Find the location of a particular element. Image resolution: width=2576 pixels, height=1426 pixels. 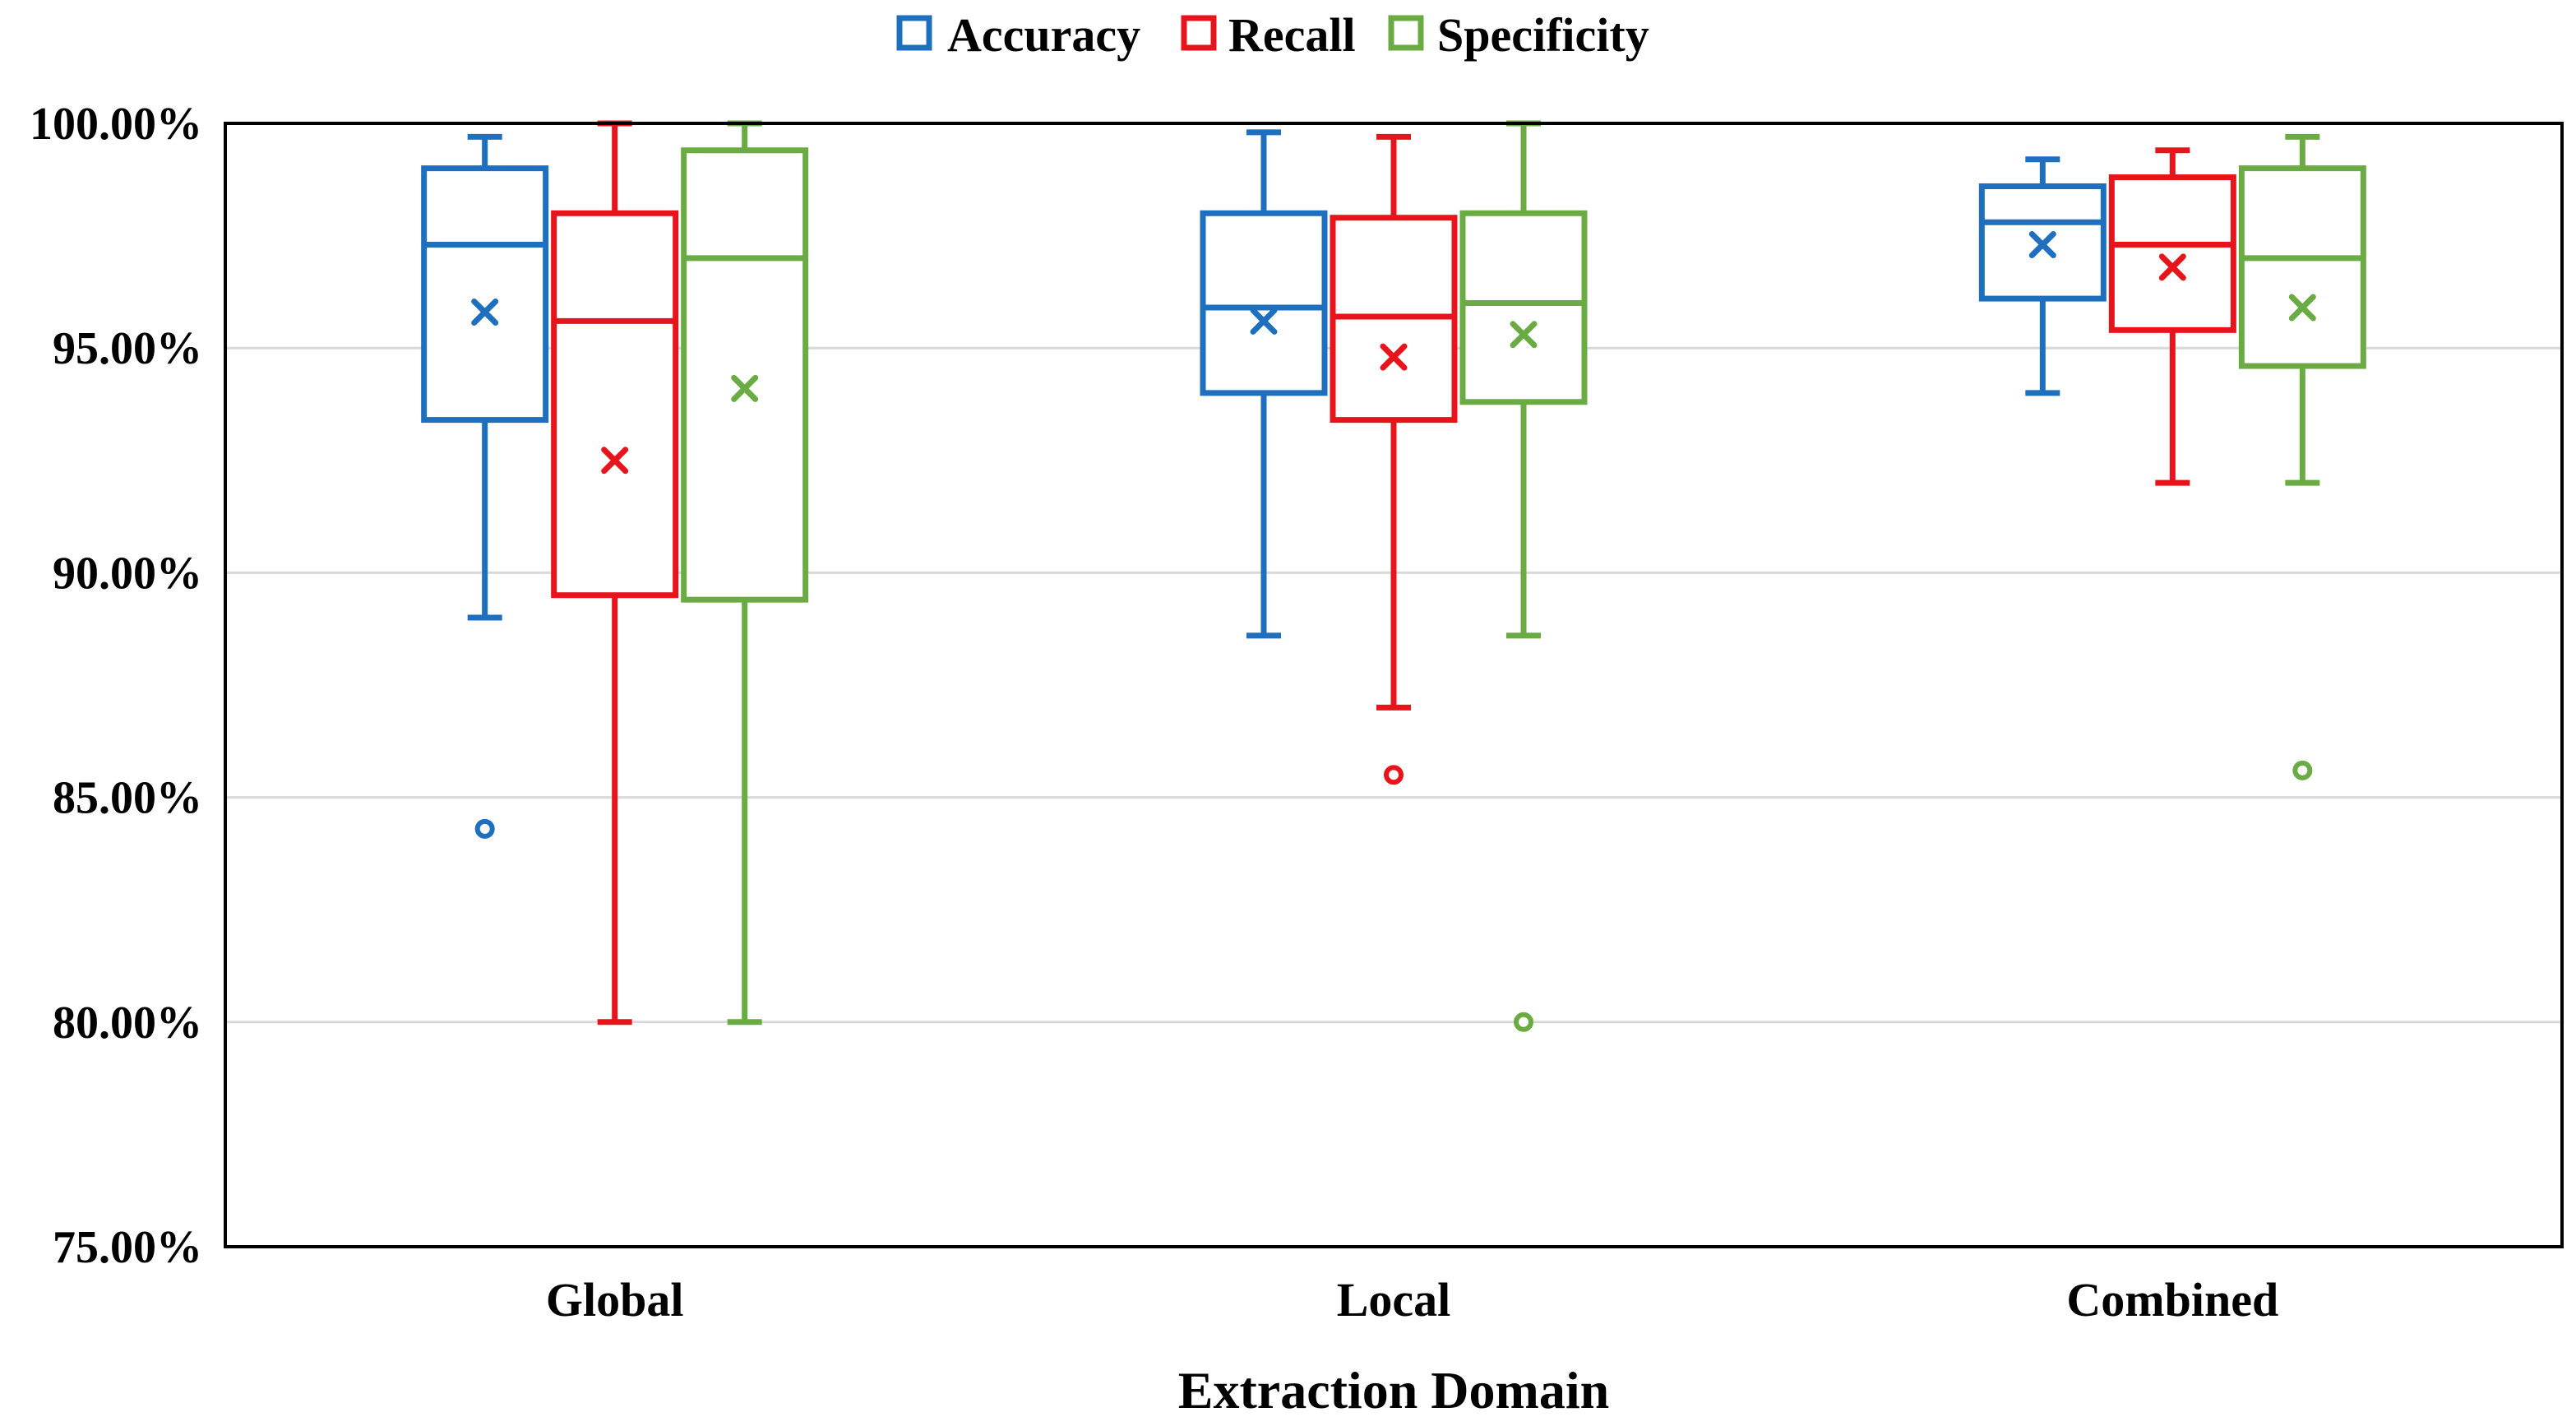

box-accuracy-combined is located at coordinates (2042, 276).